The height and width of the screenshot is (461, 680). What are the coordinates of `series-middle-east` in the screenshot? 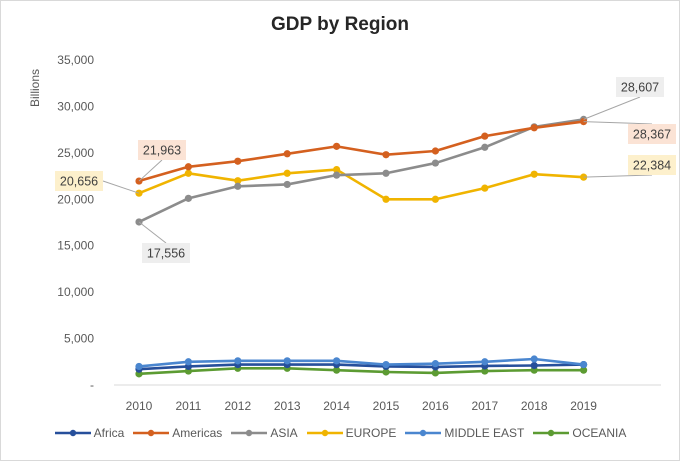 It's located at (361, 363).